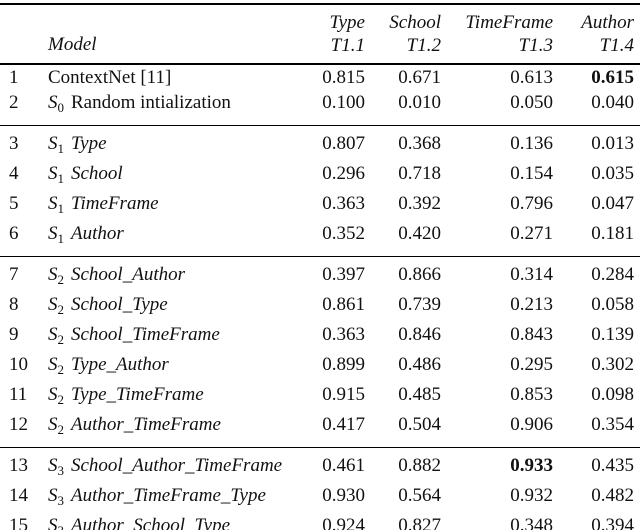 This screenshot has height=530, width=640. What do you see at coordinates (531, 334) in the screenshot?
I see `value-cell: 0.843` at bounding box center [531, 334].